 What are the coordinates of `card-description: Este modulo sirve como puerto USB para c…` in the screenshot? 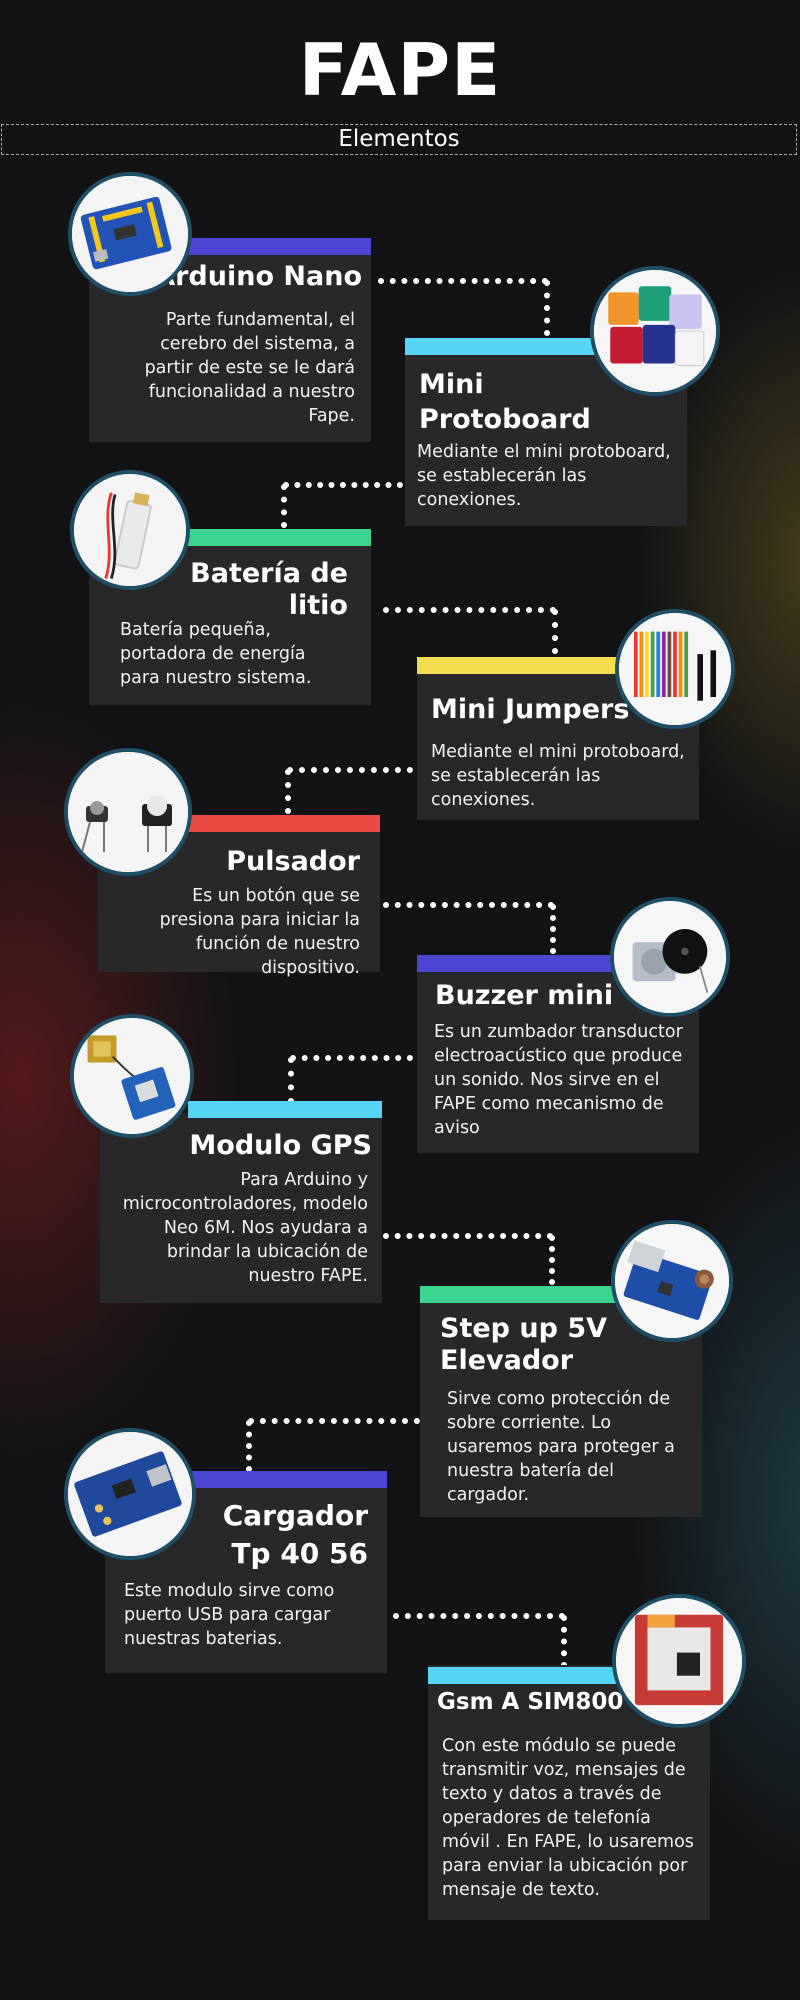 It's located at (229, 1615).